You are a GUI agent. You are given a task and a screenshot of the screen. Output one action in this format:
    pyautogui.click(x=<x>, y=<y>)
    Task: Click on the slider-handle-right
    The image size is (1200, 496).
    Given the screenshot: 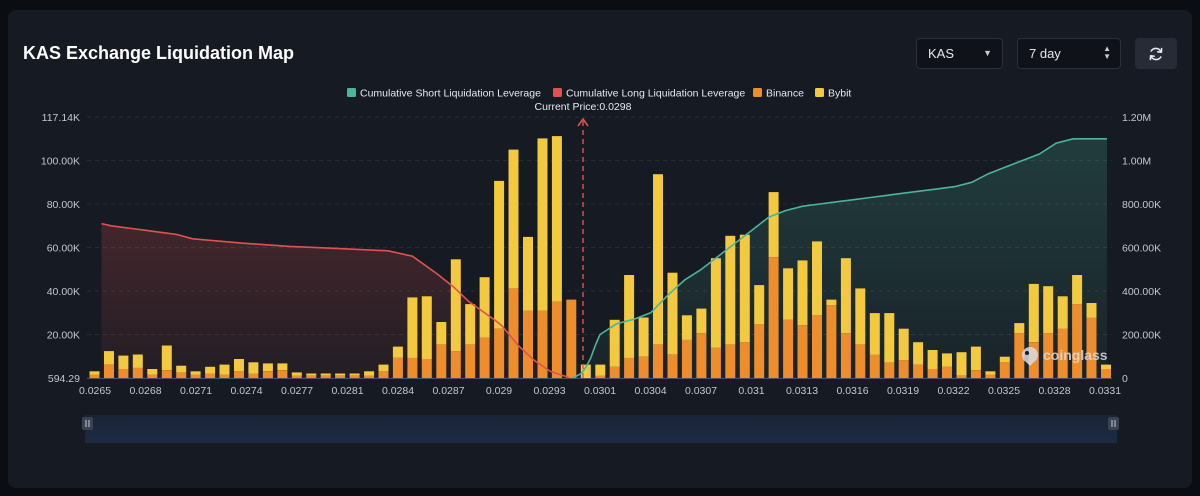 What is the action you would take?
    pyautogui.click(x=1113, y=423)
    